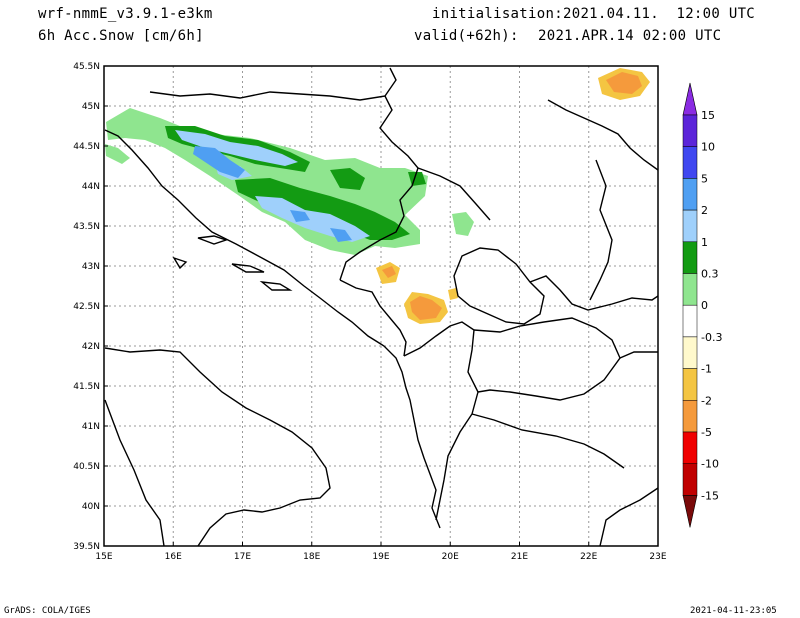 Image resolution: width=800 pixels, height=618 pixels. Describe the element at coordinates (86, 547) in the screenshot. I see `lat-label: 39.5N` at that location.